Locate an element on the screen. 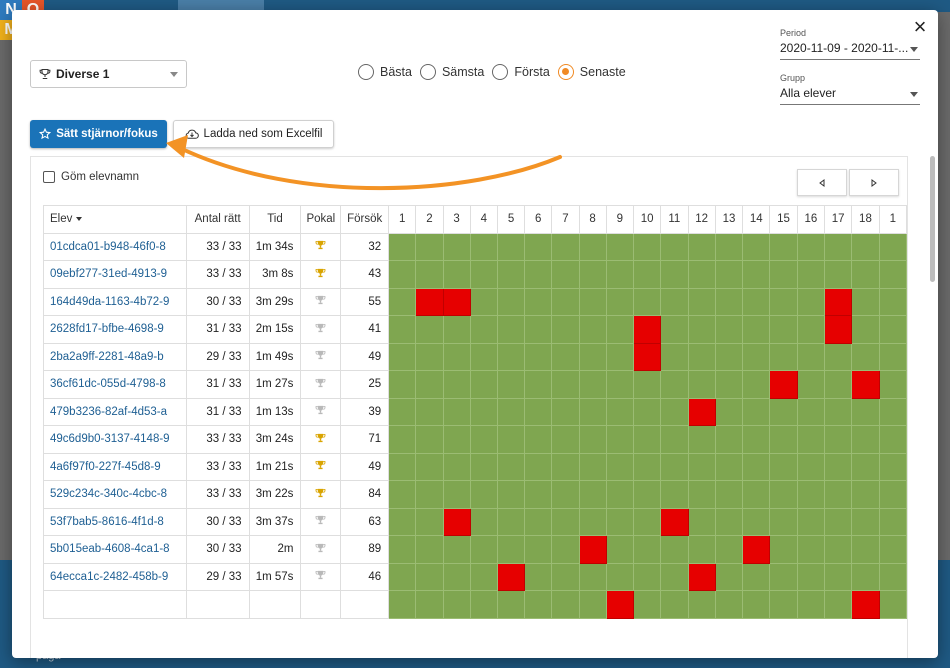 The image size is (950, 668). close-icon: × is located at coordinates (920, 26).